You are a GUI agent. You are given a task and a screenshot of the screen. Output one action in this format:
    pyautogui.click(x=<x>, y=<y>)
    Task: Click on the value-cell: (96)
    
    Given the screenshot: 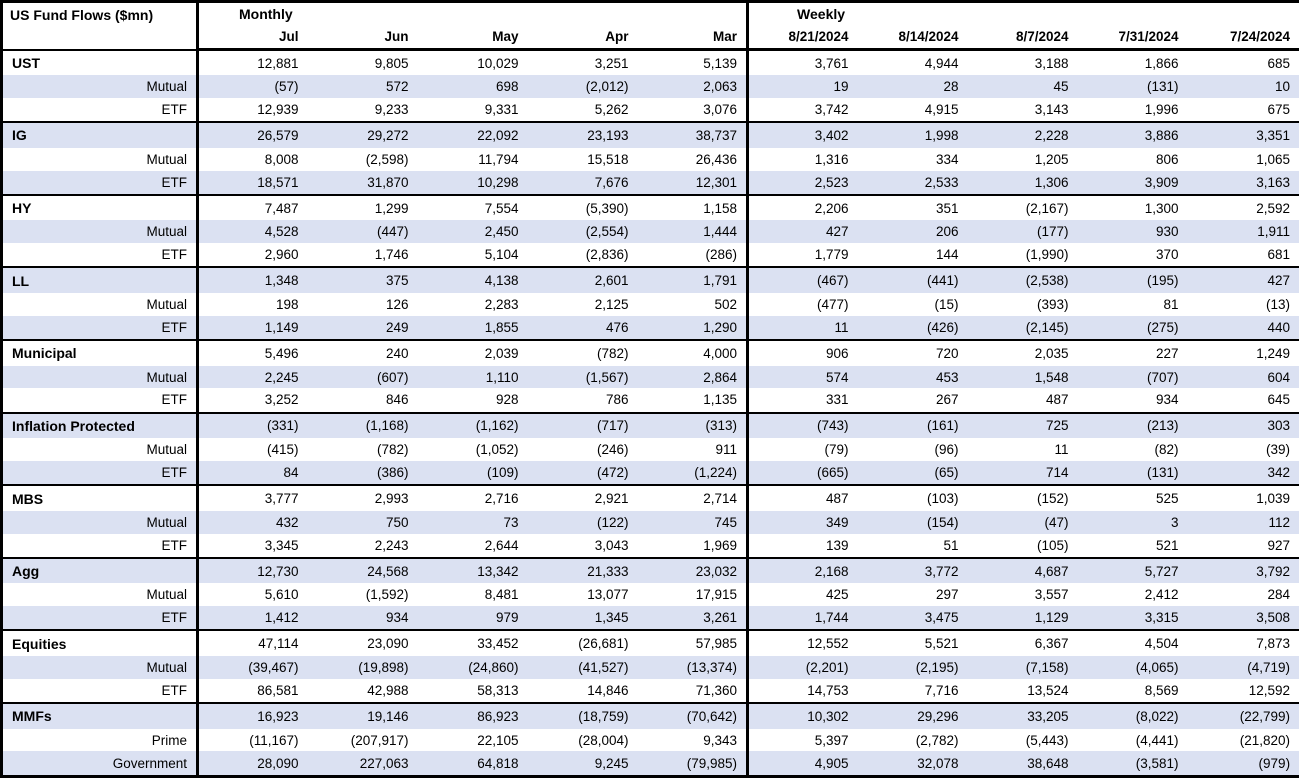 What is the action you would take?
    pyautogui.click(x=946, y=450)
    